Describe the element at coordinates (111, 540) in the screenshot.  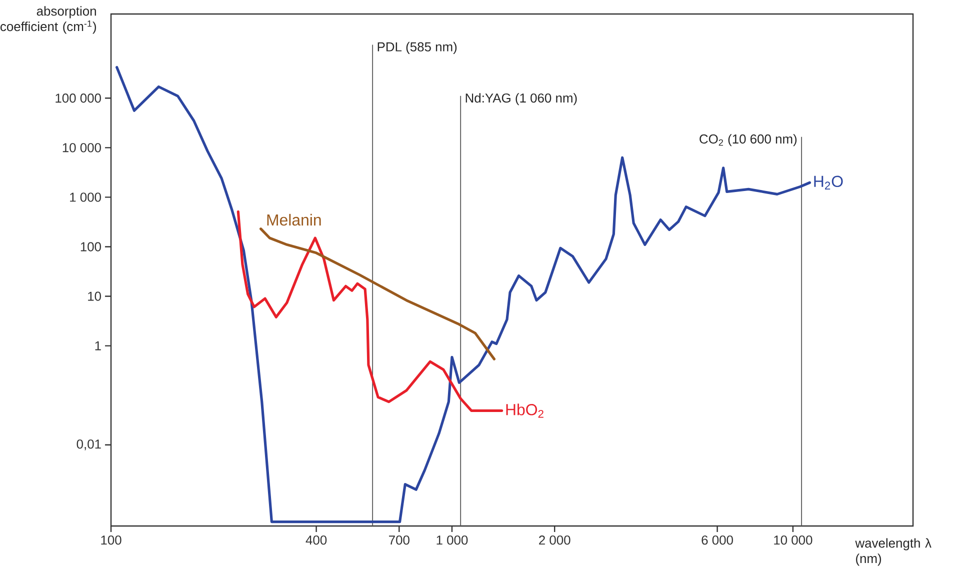
I see `x-tick-label: 100` at that location.